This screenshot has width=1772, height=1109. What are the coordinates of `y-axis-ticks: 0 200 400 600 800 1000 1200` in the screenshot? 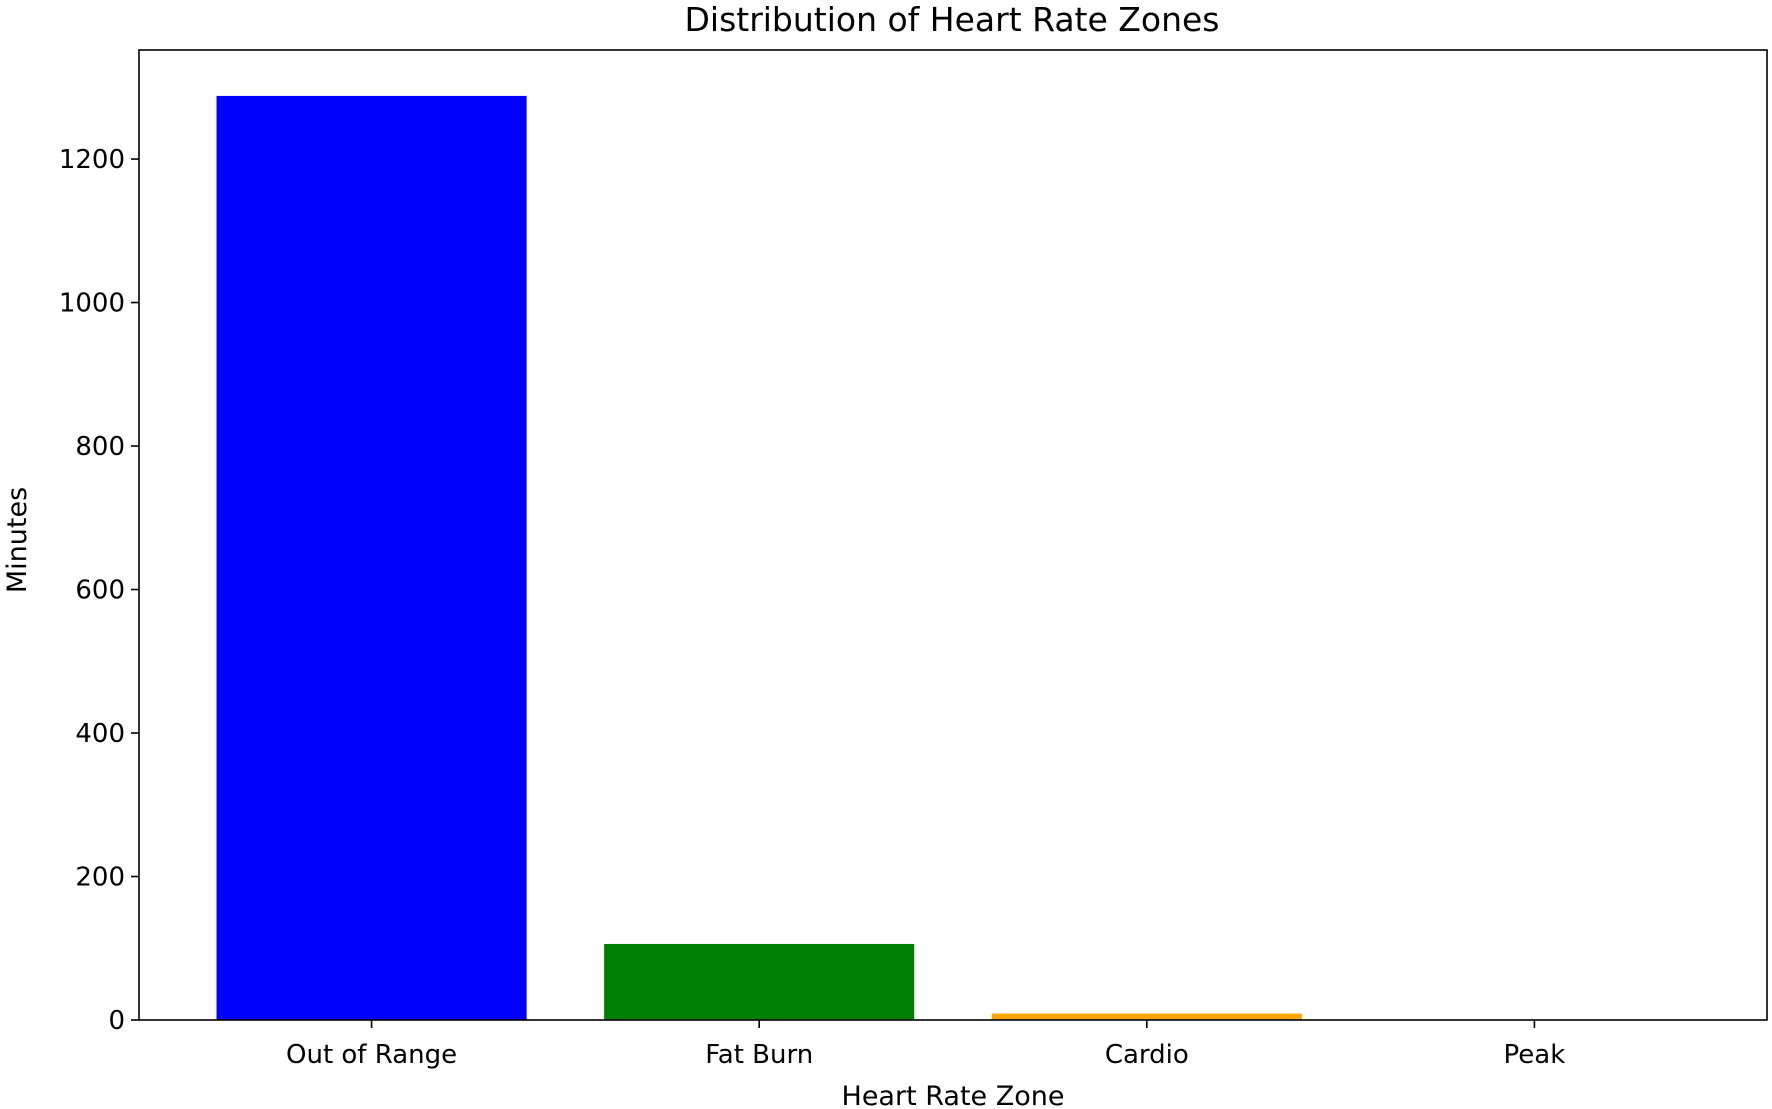 It's located at (99, 590).